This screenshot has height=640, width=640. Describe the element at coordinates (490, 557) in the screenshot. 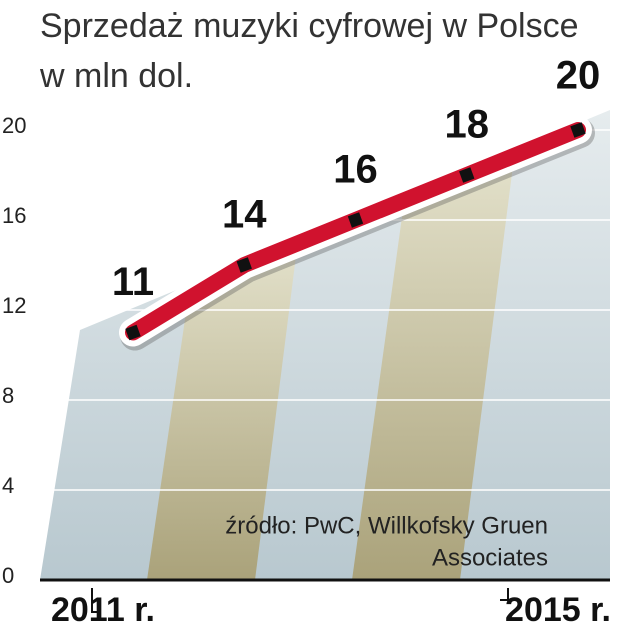

I see `source: Associates` at that location.